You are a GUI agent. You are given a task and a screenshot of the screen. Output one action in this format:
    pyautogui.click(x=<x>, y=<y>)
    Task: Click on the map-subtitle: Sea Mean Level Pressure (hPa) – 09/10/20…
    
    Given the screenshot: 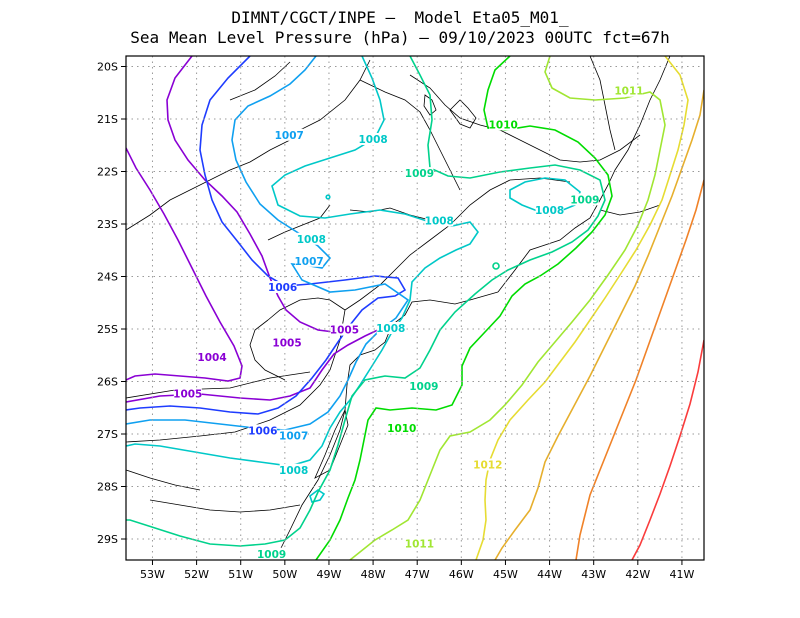 What is the action you would take?
    pyautogui.click(x=400, y=37)
    